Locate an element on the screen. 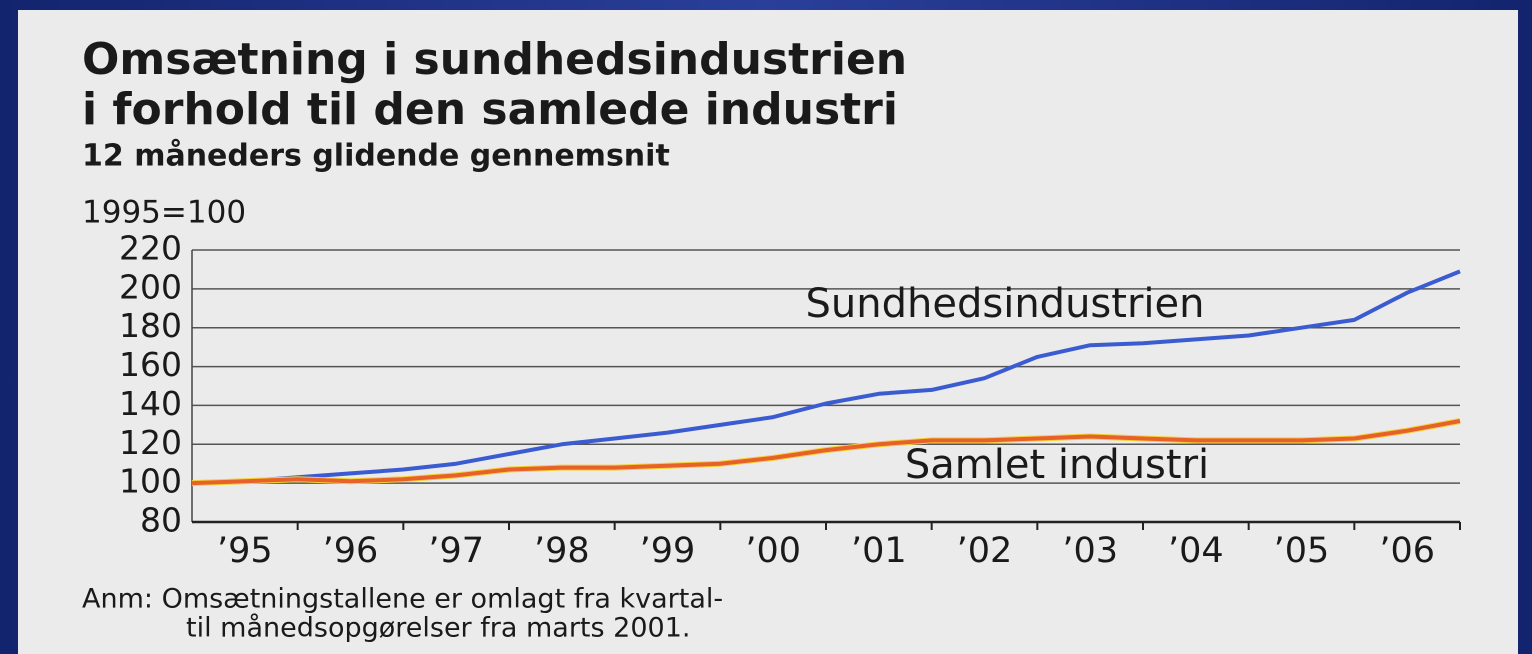 This screenshot has height=654, width=1532. y-tick-label: 160 is located at coordinates (150, 364).